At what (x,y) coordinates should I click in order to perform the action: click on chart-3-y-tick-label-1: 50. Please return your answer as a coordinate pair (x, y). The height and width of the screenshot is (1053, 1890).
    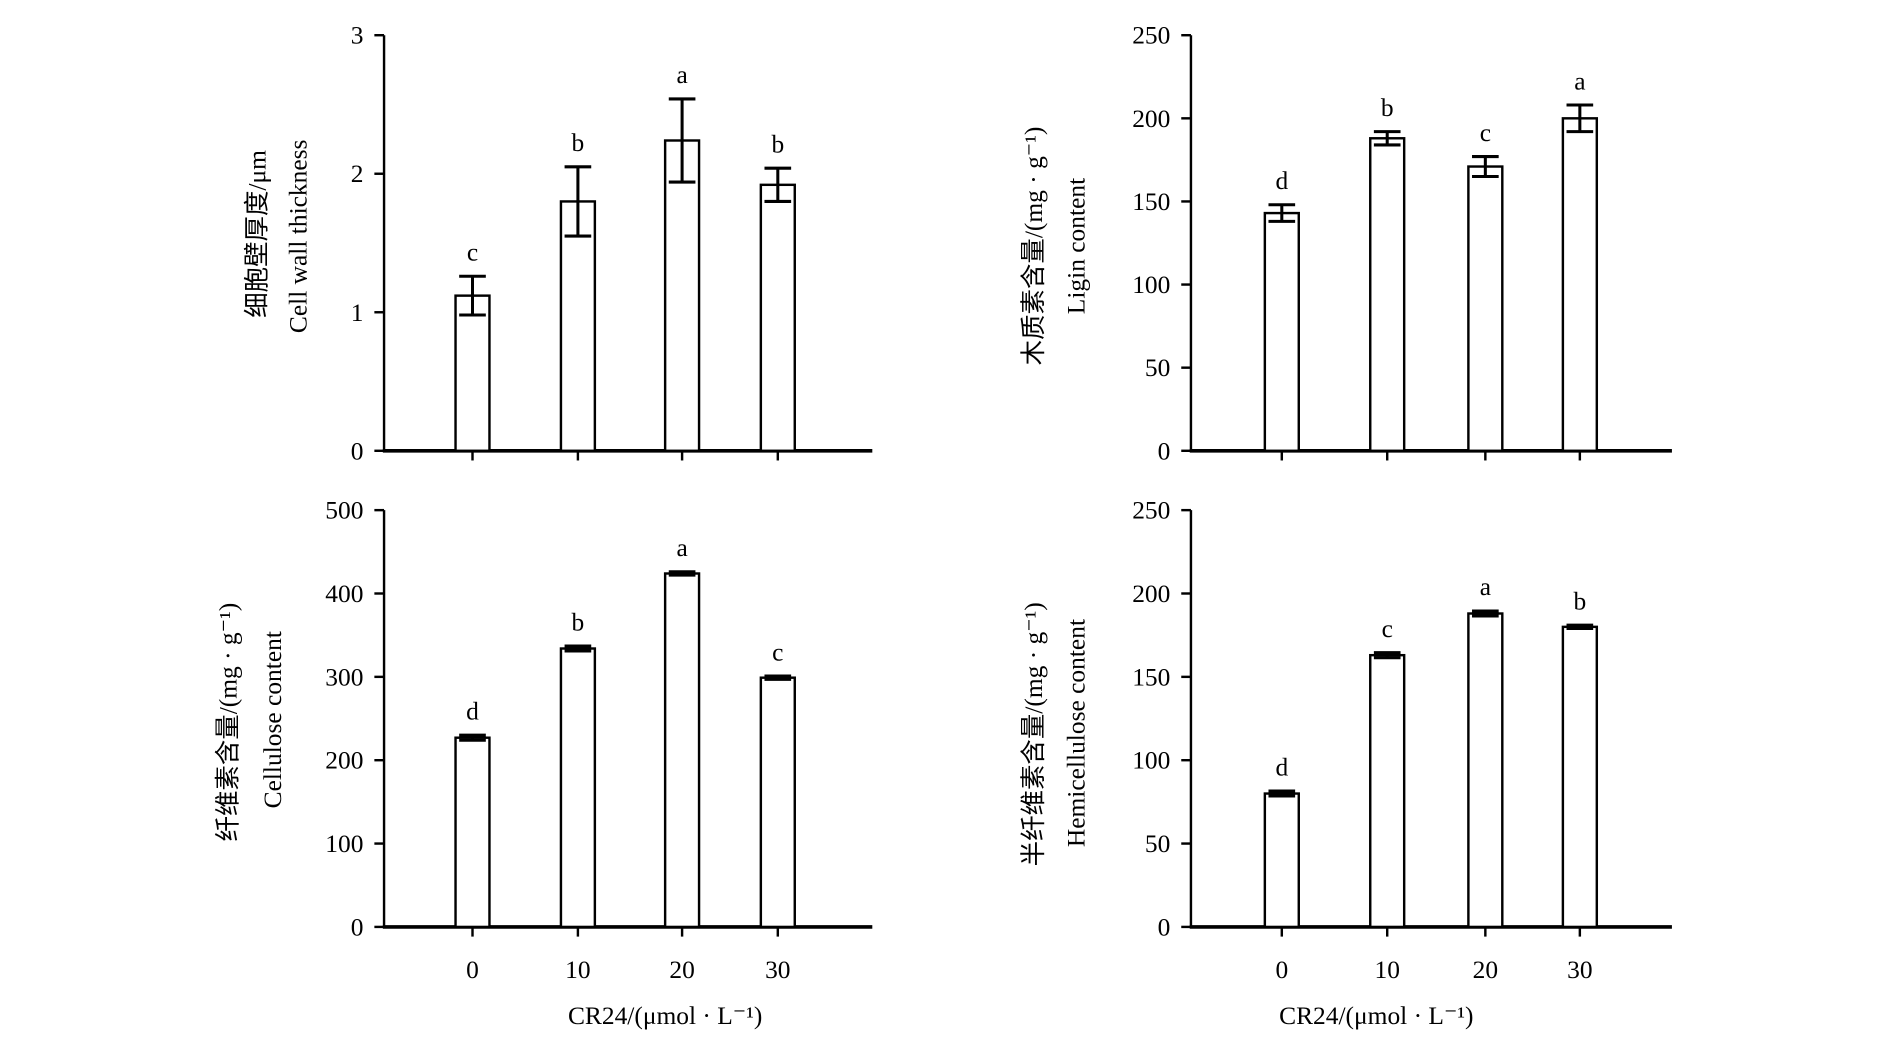
    Looking at the image, I should click on (1157, 843).